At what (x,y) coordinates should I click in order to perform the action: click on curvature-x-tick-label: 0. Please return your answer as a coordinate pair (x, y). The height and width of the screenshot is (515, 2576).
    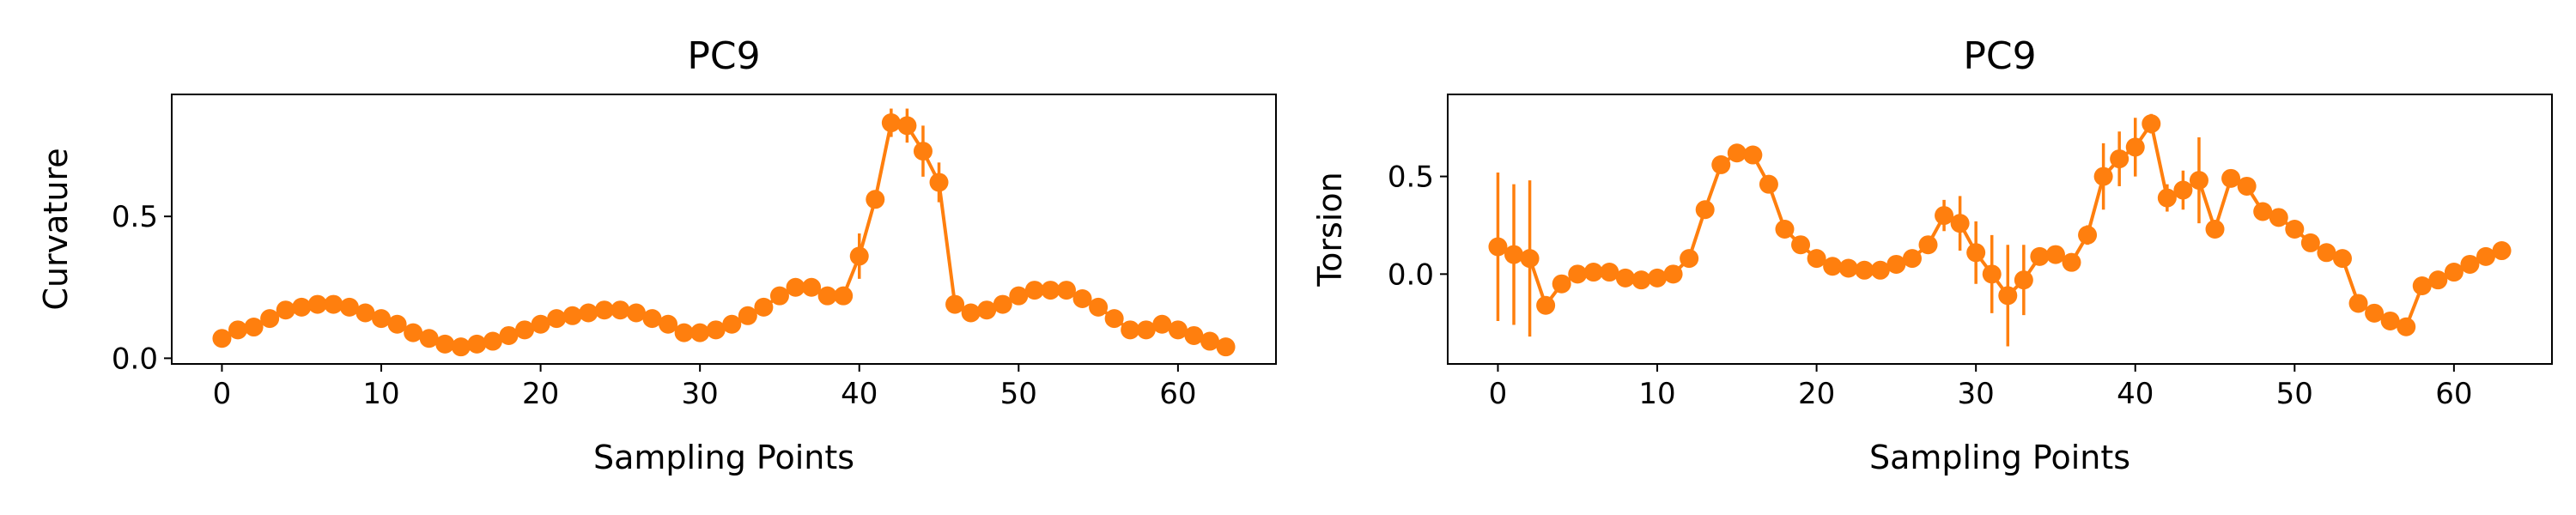
    Looking at the image, I should click on (222, 394).